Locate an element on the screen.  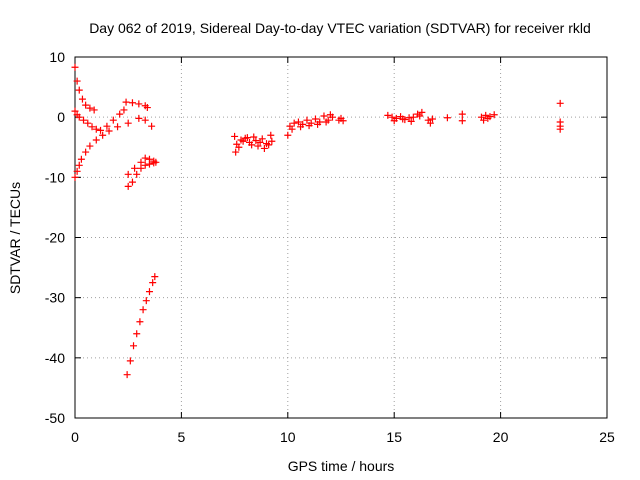
y-tick-label: 0 is located at coordinates (61, 117).